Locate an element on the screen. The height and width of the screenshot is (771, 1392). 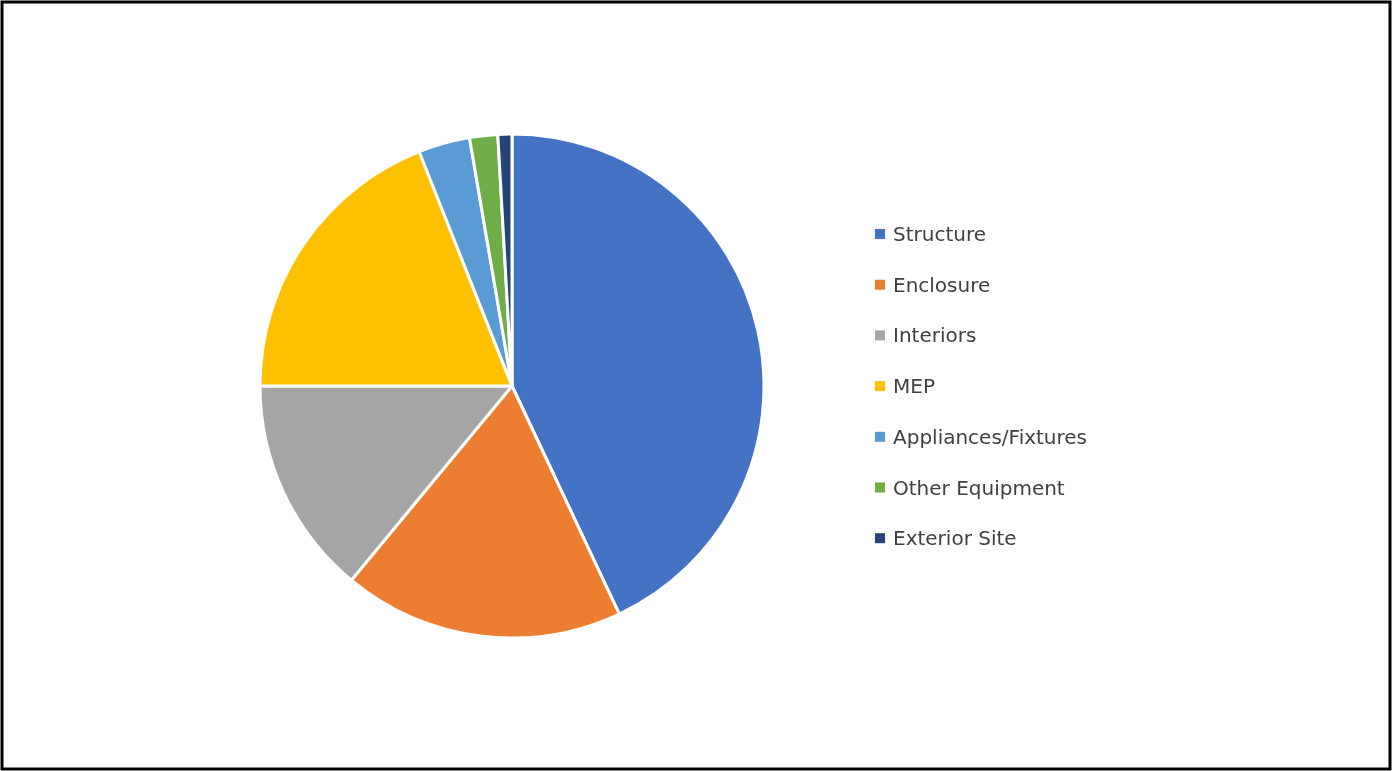
legend-label: Enclosure is located at coordinates (942, 284).